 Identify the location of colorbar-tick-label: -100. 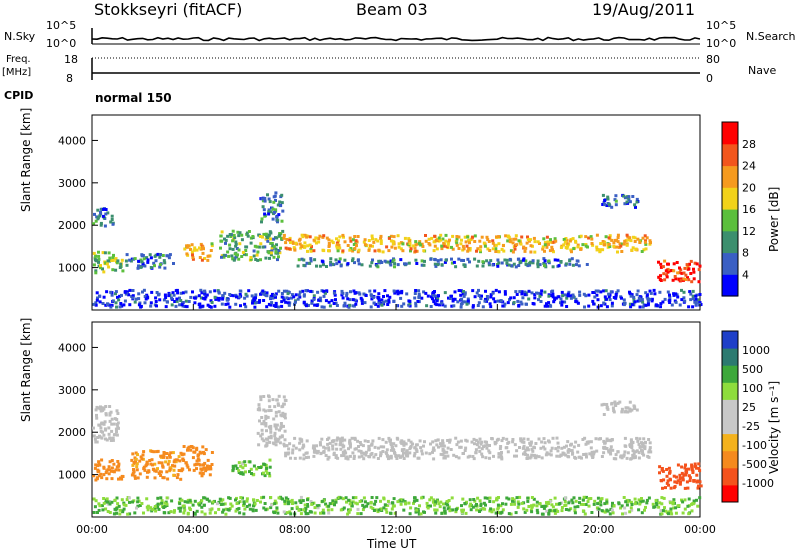
(754, 445).